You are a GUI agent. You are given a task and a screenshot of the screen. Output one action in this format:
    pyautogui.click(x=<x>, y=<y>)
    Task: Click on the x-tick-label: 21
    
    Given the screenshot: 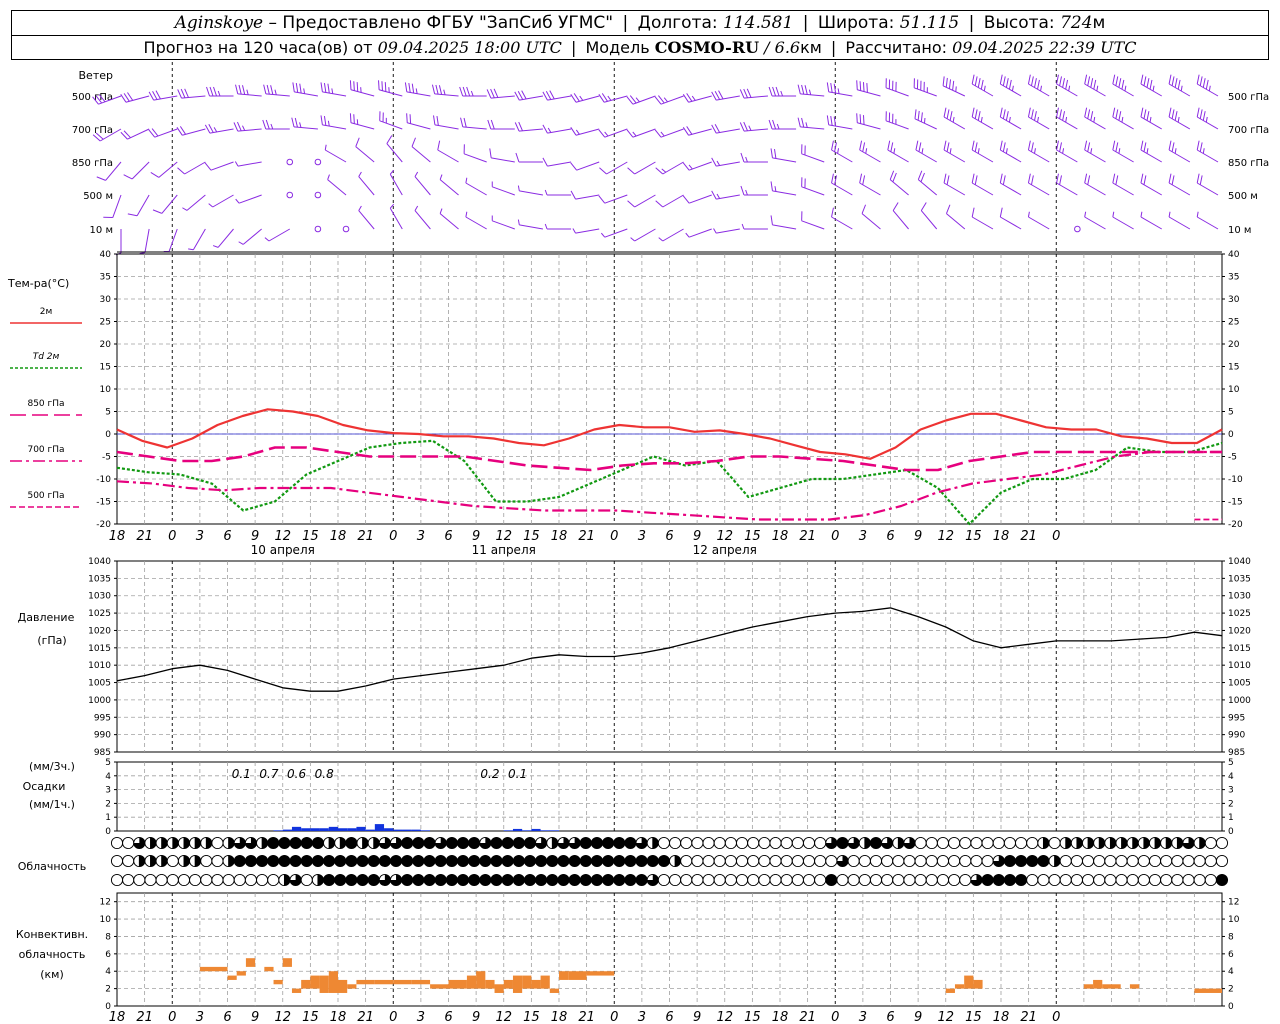 What is the action you would take?
    pyautogui.click(x=807, y=536)
    